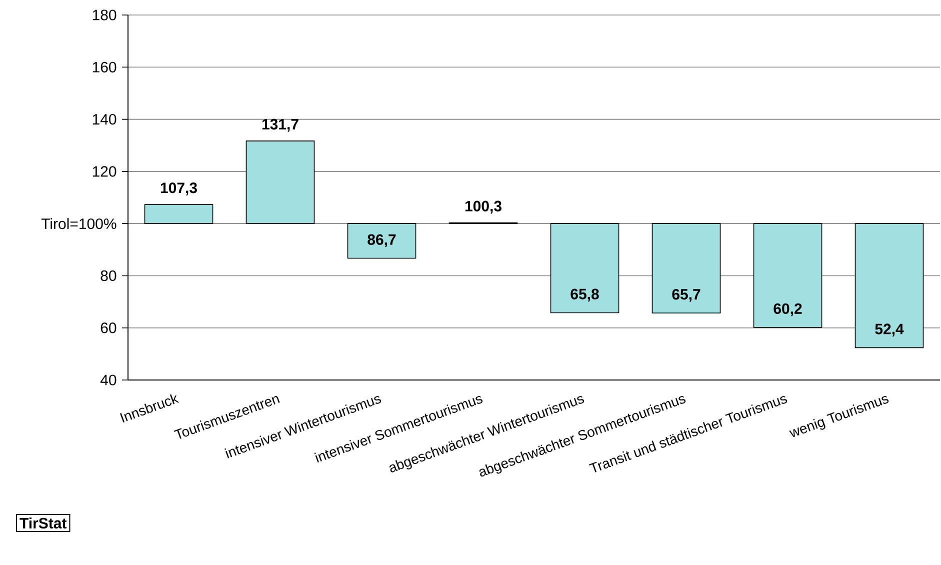 This screenshot has width=941, height=565. I want to click on y-tick-label: 60, so click(108, 328).